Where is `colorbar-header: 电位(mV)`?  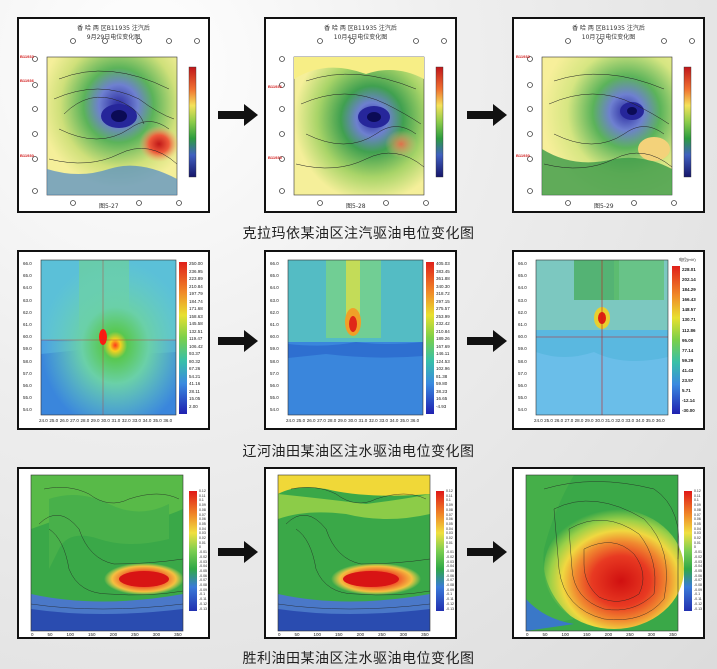 colorbar-header: 电位(mV) is located at coordinates (687, 259).